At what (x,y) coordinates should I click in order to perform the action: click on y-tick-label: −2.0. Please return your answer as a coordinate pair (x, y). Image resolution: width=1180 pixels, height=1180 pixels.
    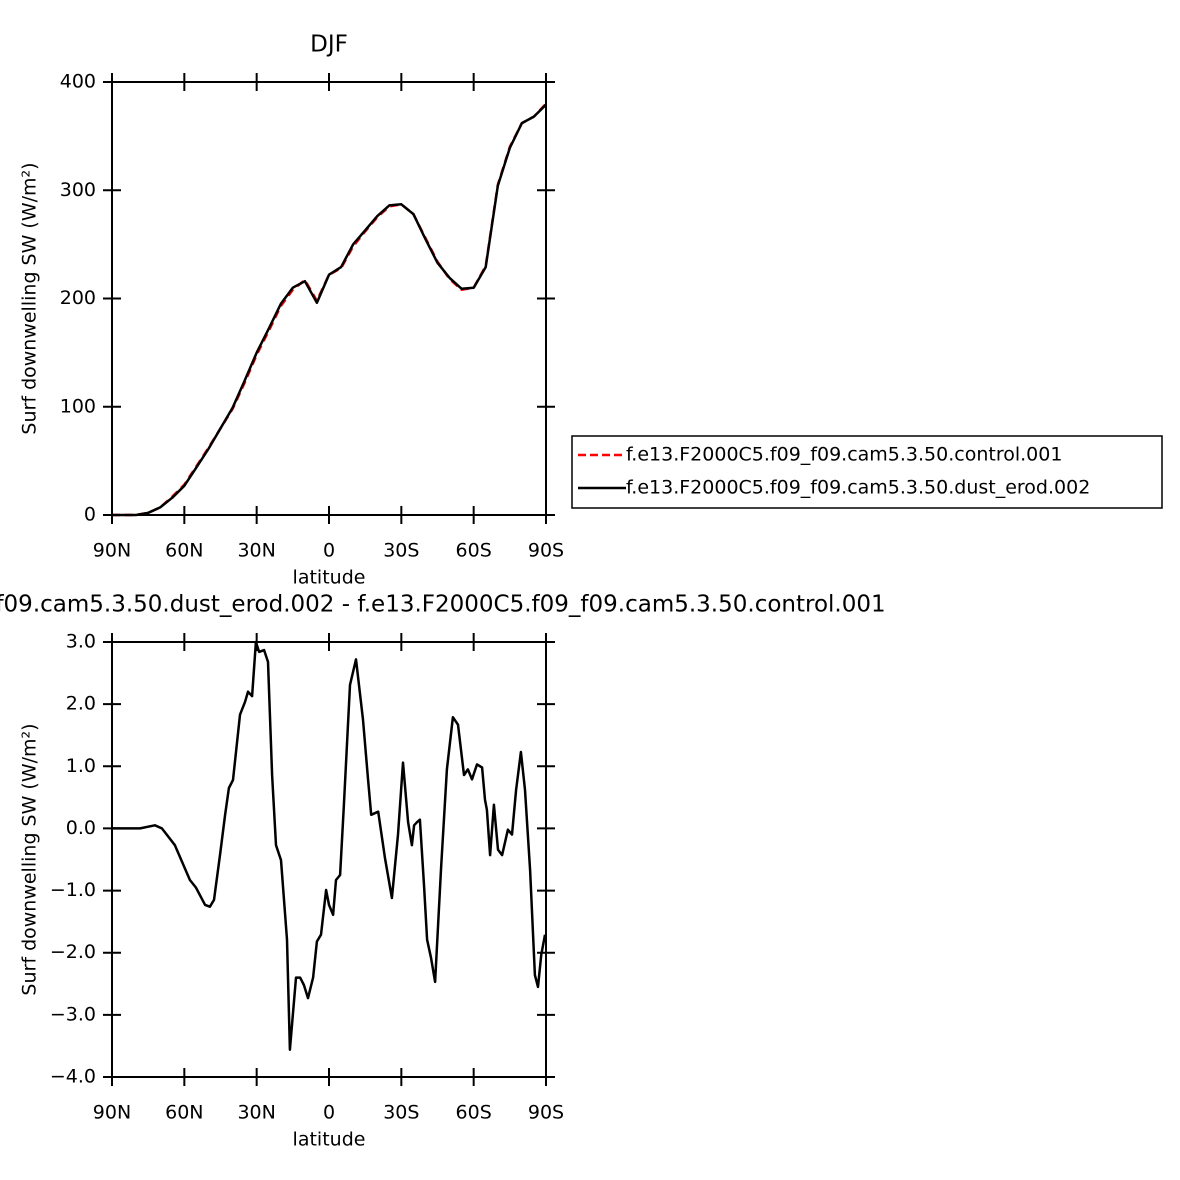
    Looking at the image, I should click on (73, 952).